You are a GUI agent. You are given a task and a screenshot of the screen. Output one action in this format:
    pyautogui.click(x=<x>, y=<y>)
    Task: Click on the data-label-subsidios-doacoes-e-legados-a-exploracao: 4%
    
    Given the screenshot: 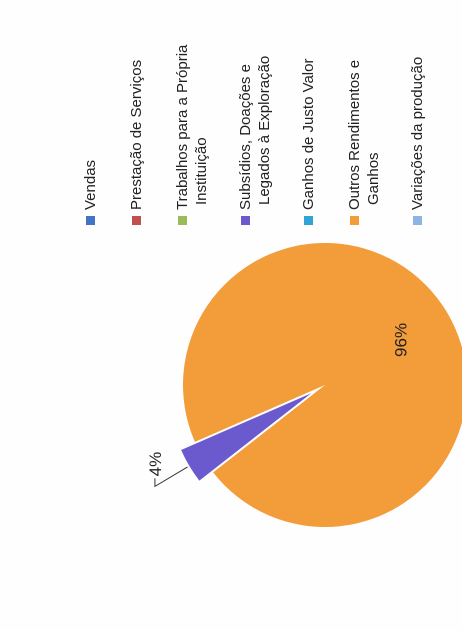 What is the action you would take?
    pyautogui.click(x=155, y=464)
    